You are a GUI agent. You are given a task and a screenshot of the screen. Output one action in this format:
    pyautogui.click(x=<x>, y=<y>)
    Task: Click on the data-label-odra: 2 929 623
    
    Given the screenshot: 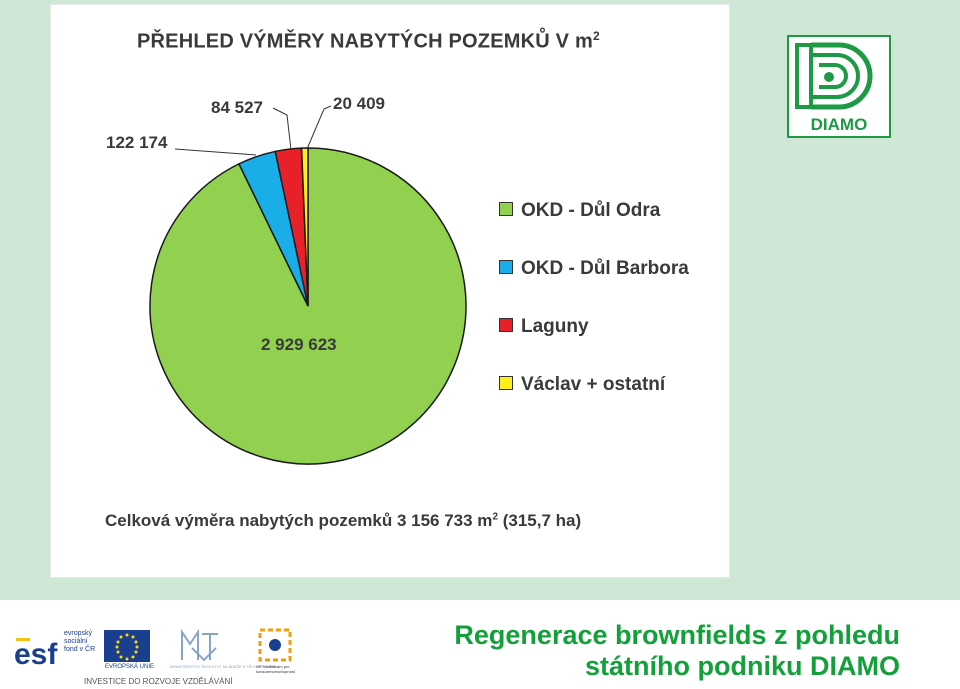 What is the action you would take?
    pyautogui.click(x=299, y=344)
    